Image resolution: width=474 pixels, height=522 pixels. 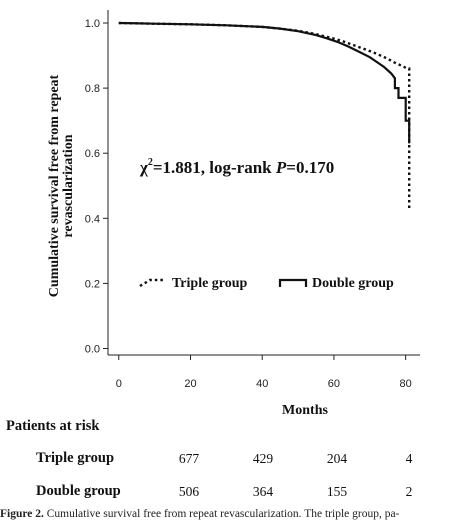 I want to click on stat-annotation: χ2=1.881, log-rank P=0.170, so click(x=236, y=167).